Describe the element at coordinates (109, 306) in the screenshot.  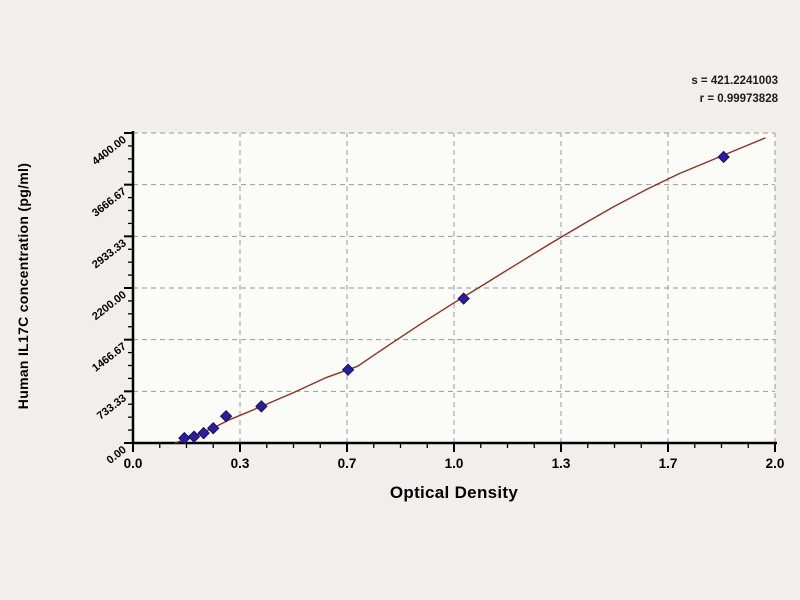
I see `y-tick-label: 2200.00` at that location.